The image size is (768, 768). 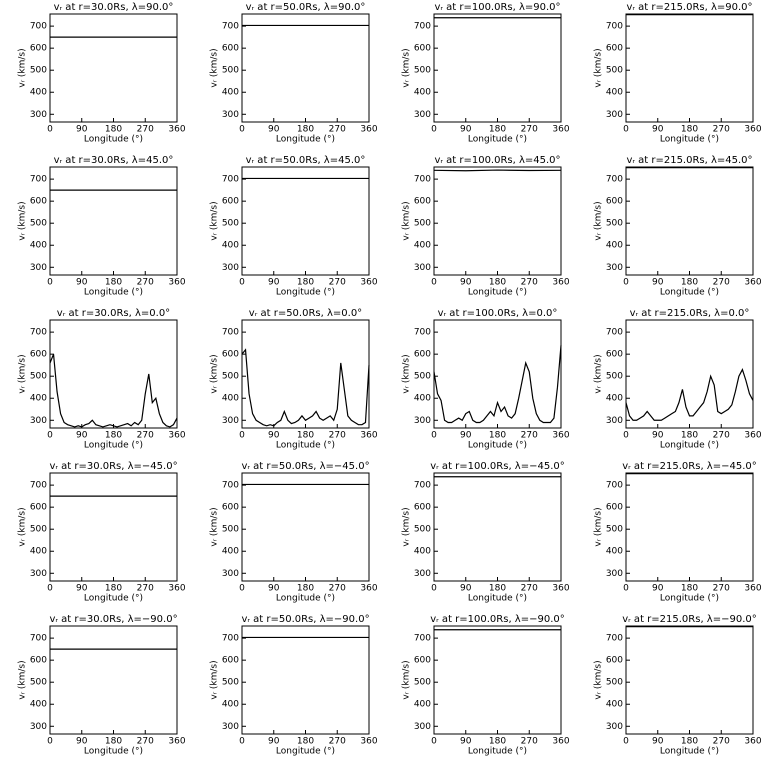 What do you see at coordinates (690, 313) in the screenshot?
I see `chart-title: vᵣ at r=215.0Rs, λ=0.0°` at bounding box center [690, 313].